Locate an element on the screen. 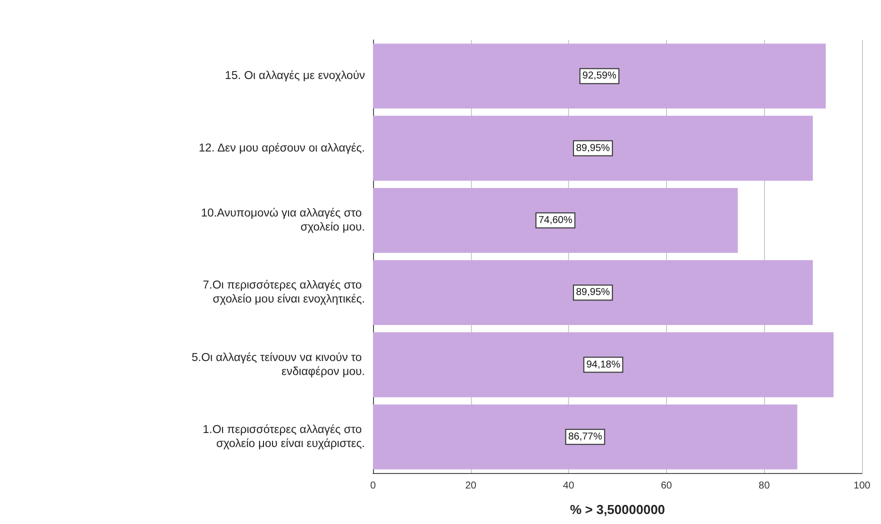 The width and height of the screenshot is (881, 524). y-tick-label: 7.Οι περισσότερες αλλαγές στο σχολείο μου είναι ενοχλητικές. is located at coordinates (283, 293).